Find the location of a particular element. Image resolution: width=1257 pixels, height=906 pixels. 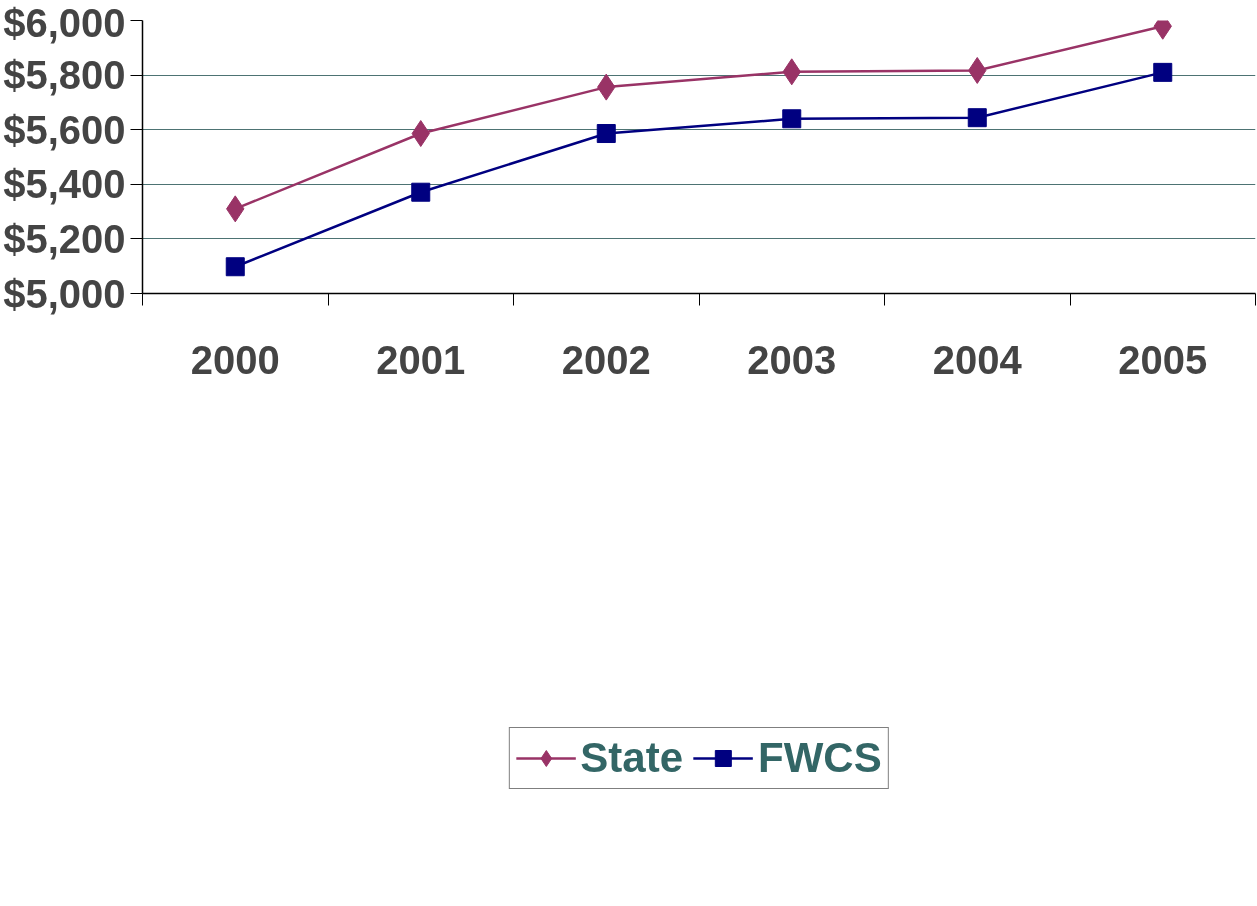

x-tick-label: 2000 is located at coordinates (235, 359).